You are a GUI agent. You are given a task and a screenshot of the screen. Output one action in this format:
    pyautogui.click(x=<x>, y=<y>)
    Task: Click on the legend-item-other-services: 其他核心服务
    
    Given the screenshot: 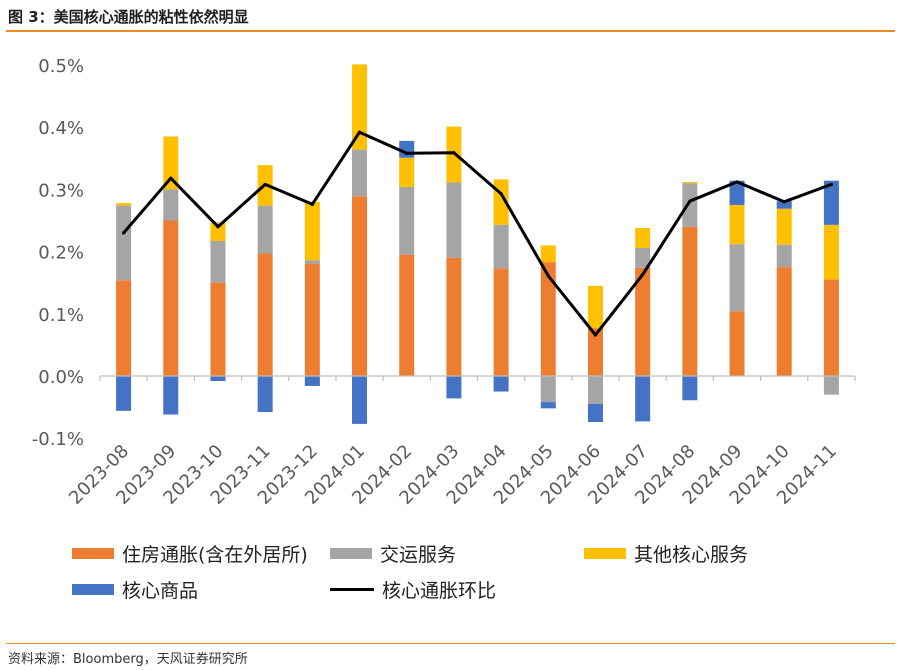 What is the action you would take?
    pyautogui.click(x=666, y=553)
    